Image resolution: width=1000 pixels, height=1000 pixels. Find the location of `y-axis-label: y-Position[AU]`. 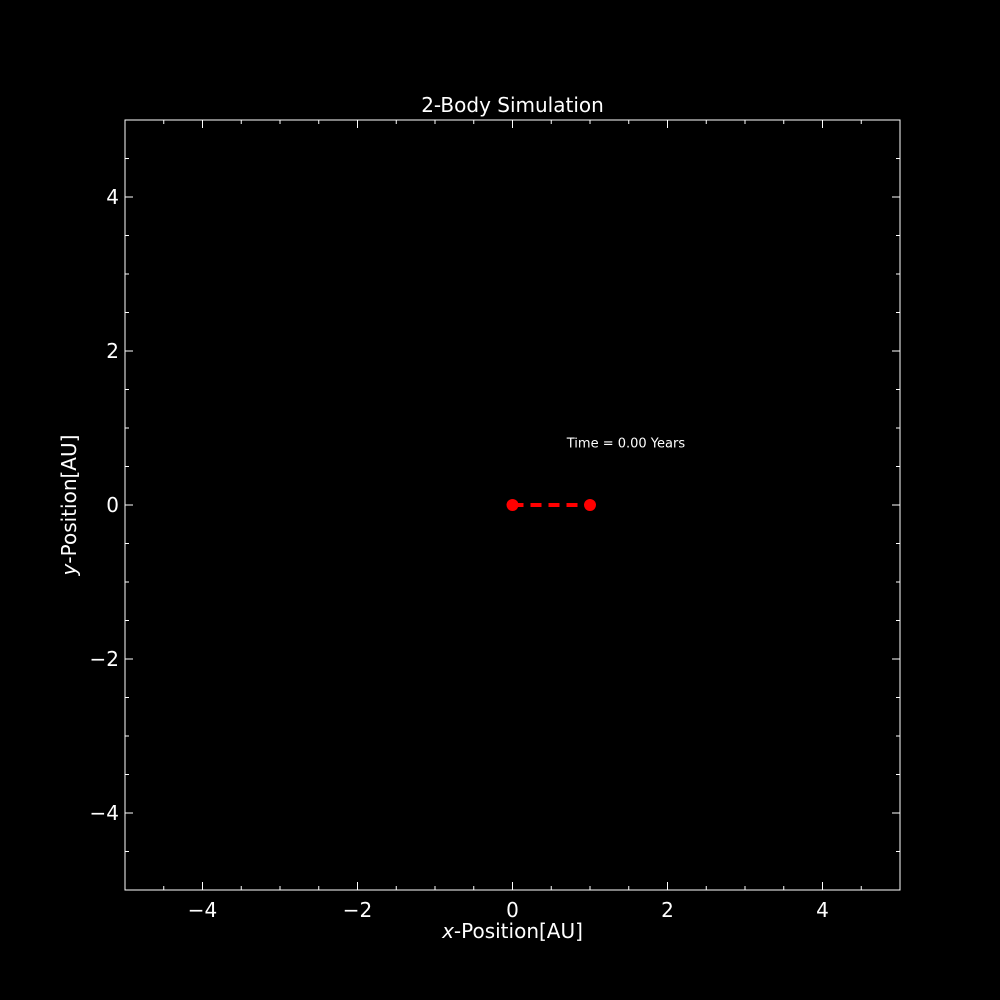

y-axis-label: y-Position[AU] is located at coordinates (69, 506).